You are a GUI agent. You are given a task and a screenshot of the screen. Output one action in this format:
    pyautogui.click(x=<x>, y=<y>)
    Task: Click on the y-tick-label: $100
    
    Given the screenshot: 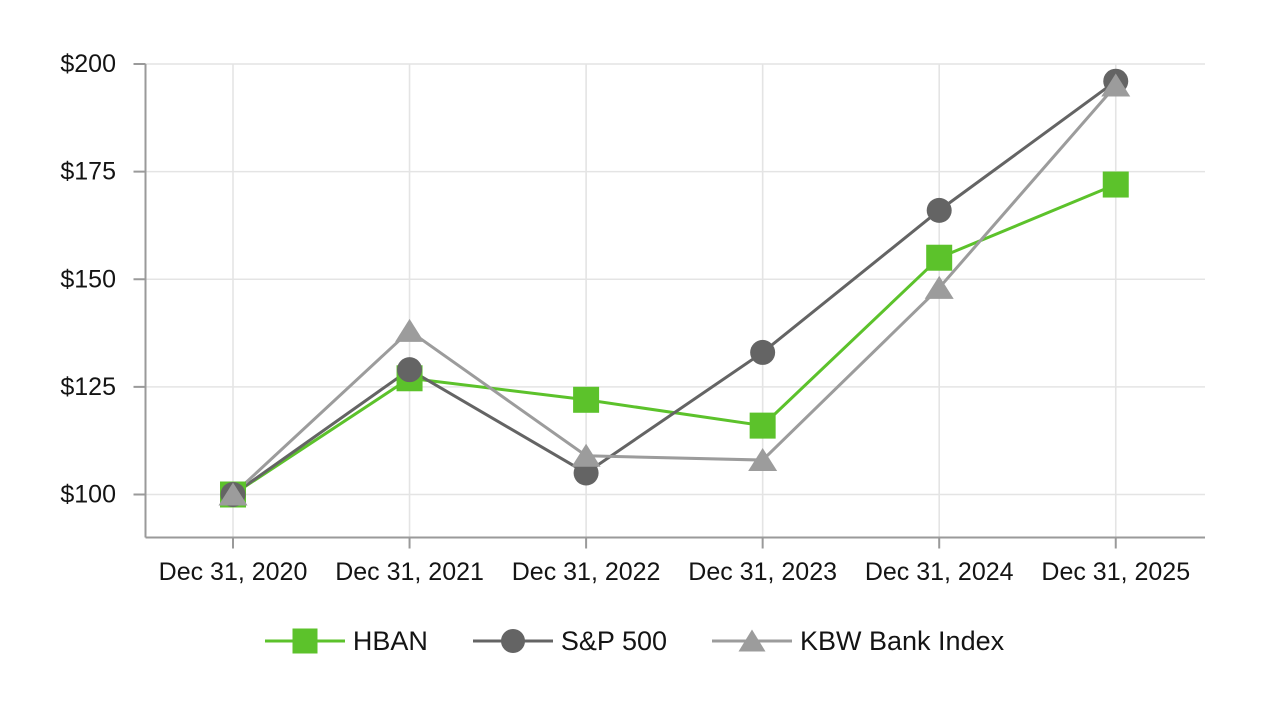 What is the action you would take?
    pyautogui.click(x=88, y=495)
    